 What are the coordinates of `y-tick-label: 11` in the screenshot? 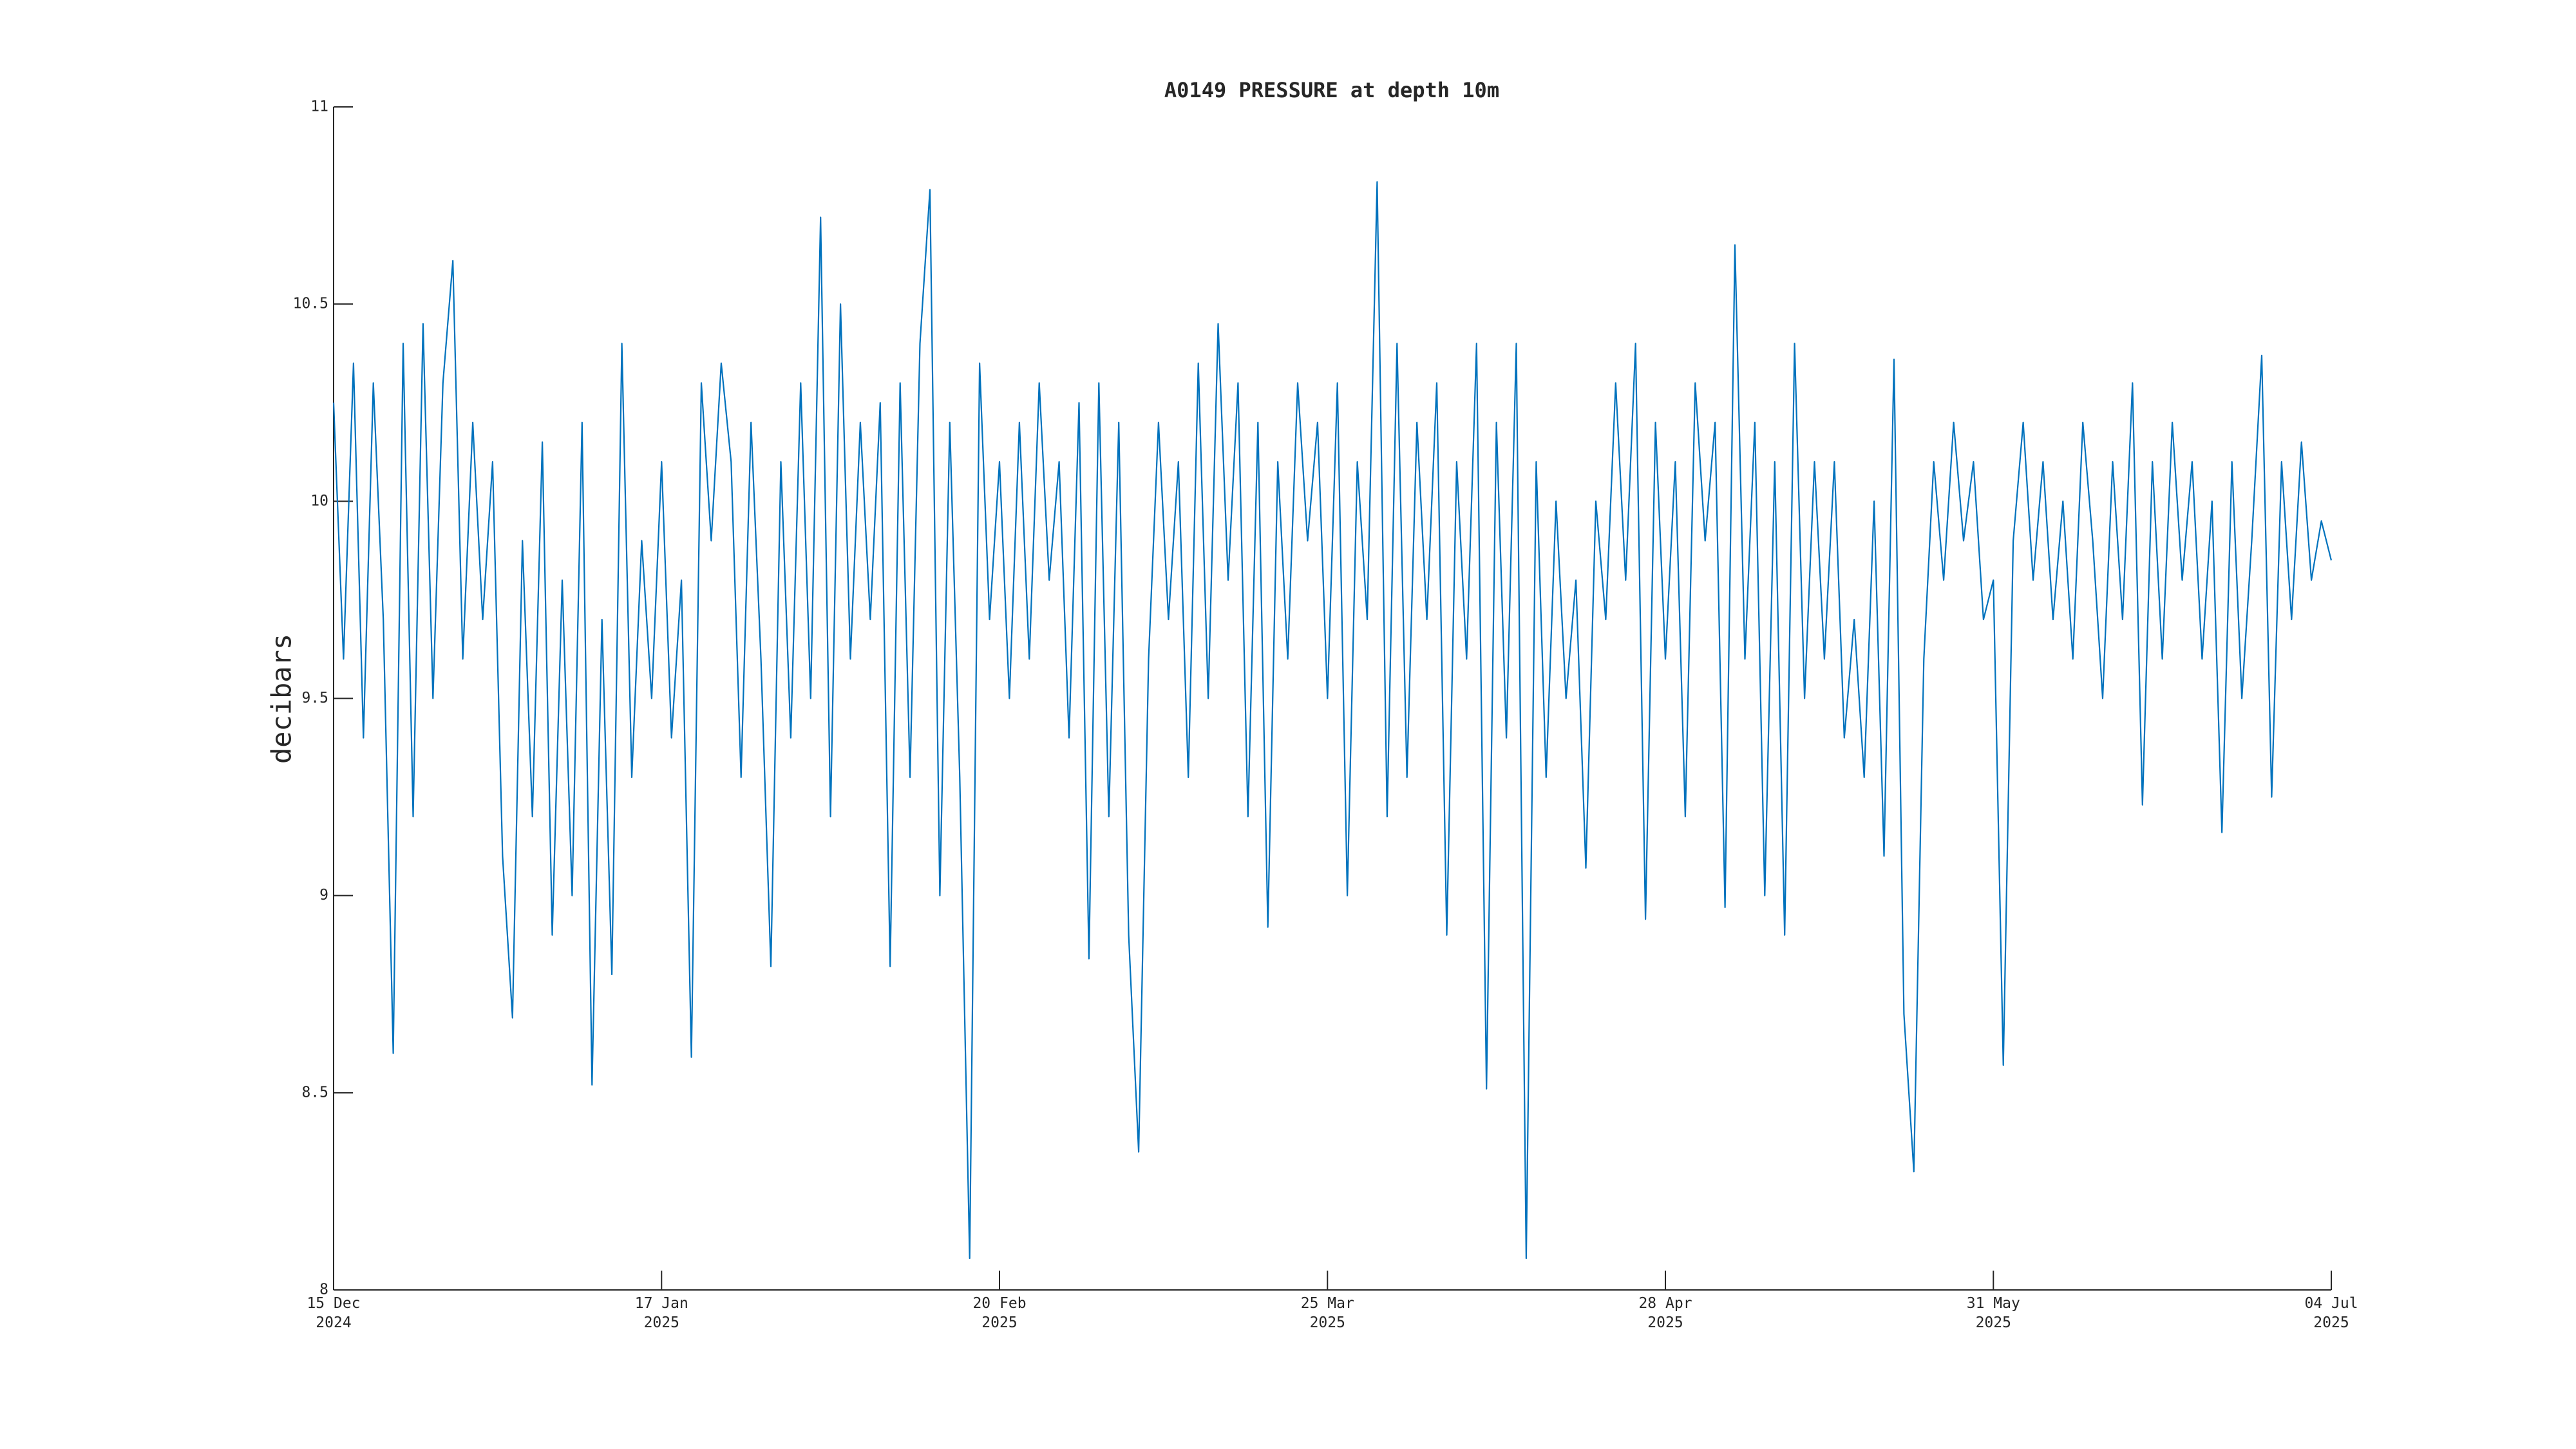 It's located at (319, 107).